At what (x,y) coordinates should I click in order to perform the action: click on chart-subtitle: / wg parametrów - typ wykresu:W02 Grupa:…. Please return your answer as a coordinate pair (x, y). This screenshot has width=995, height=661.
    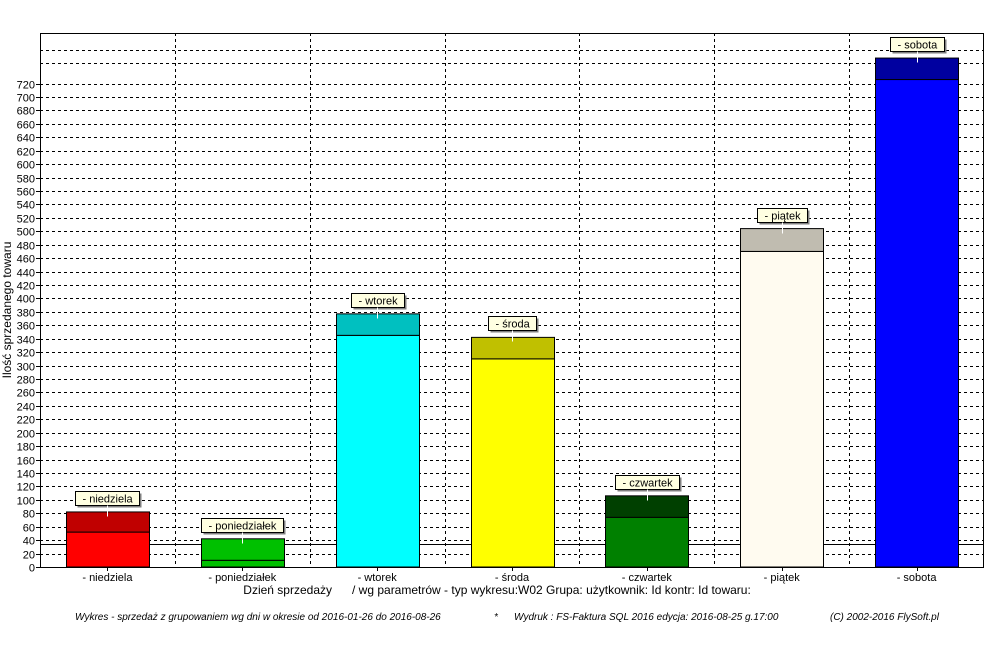
    Looking at the image, I should click on (551, 590).